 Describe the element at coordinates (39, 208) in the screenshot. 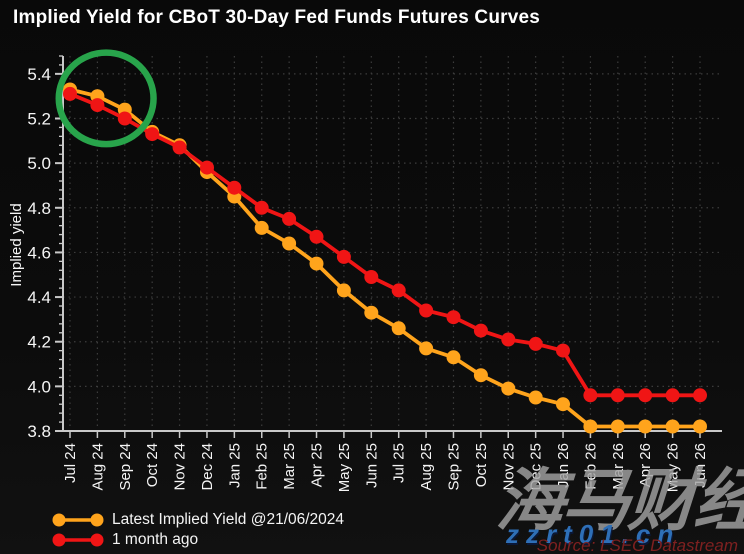

I see `y-tick-label: 4.8` at that location.